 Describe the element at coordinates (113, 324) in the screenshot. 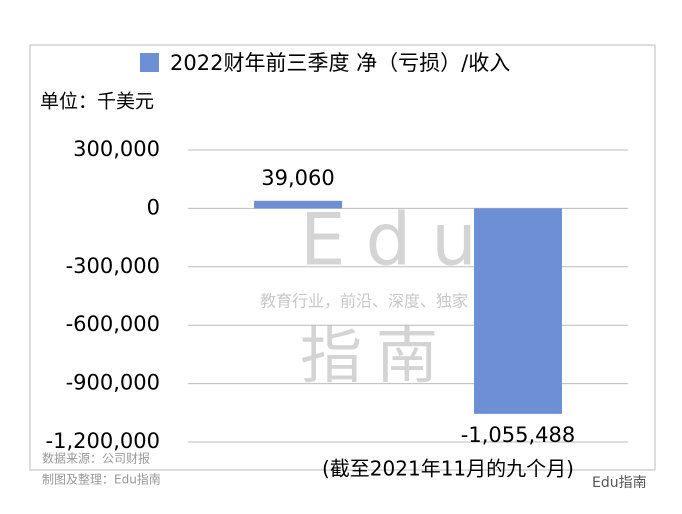

I see `y-tick-label: -600,000` at that location.